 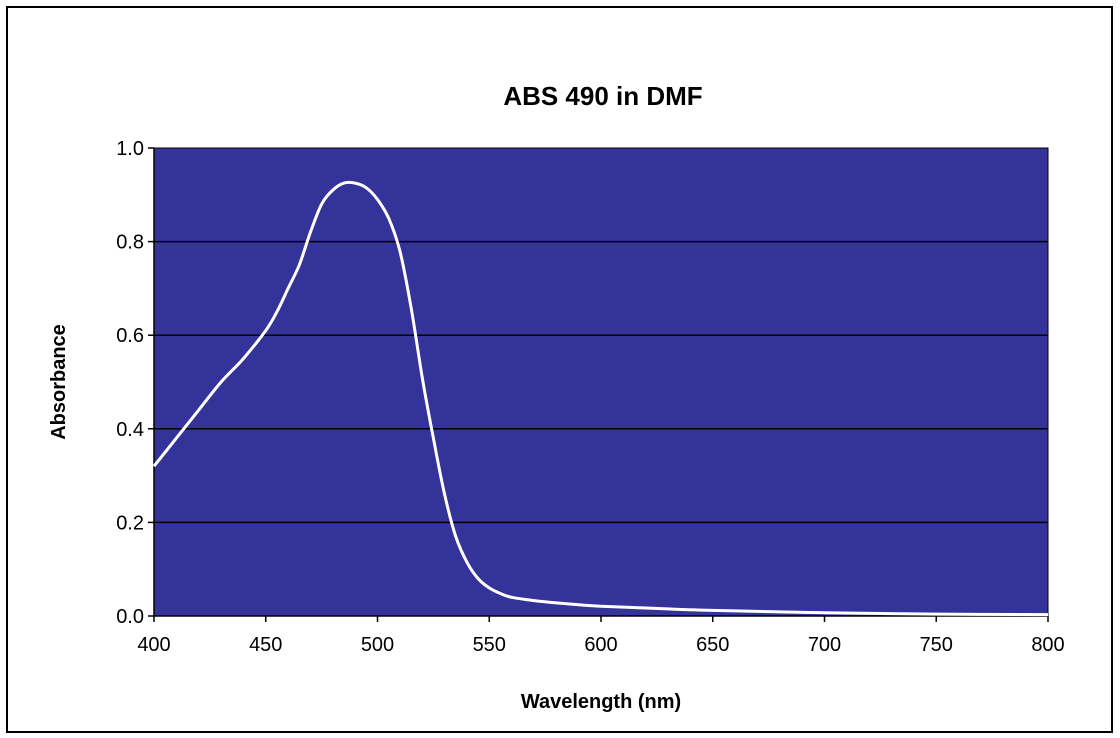 I want to click on y-tick-label: 0.4, so click(x=130, y=430).